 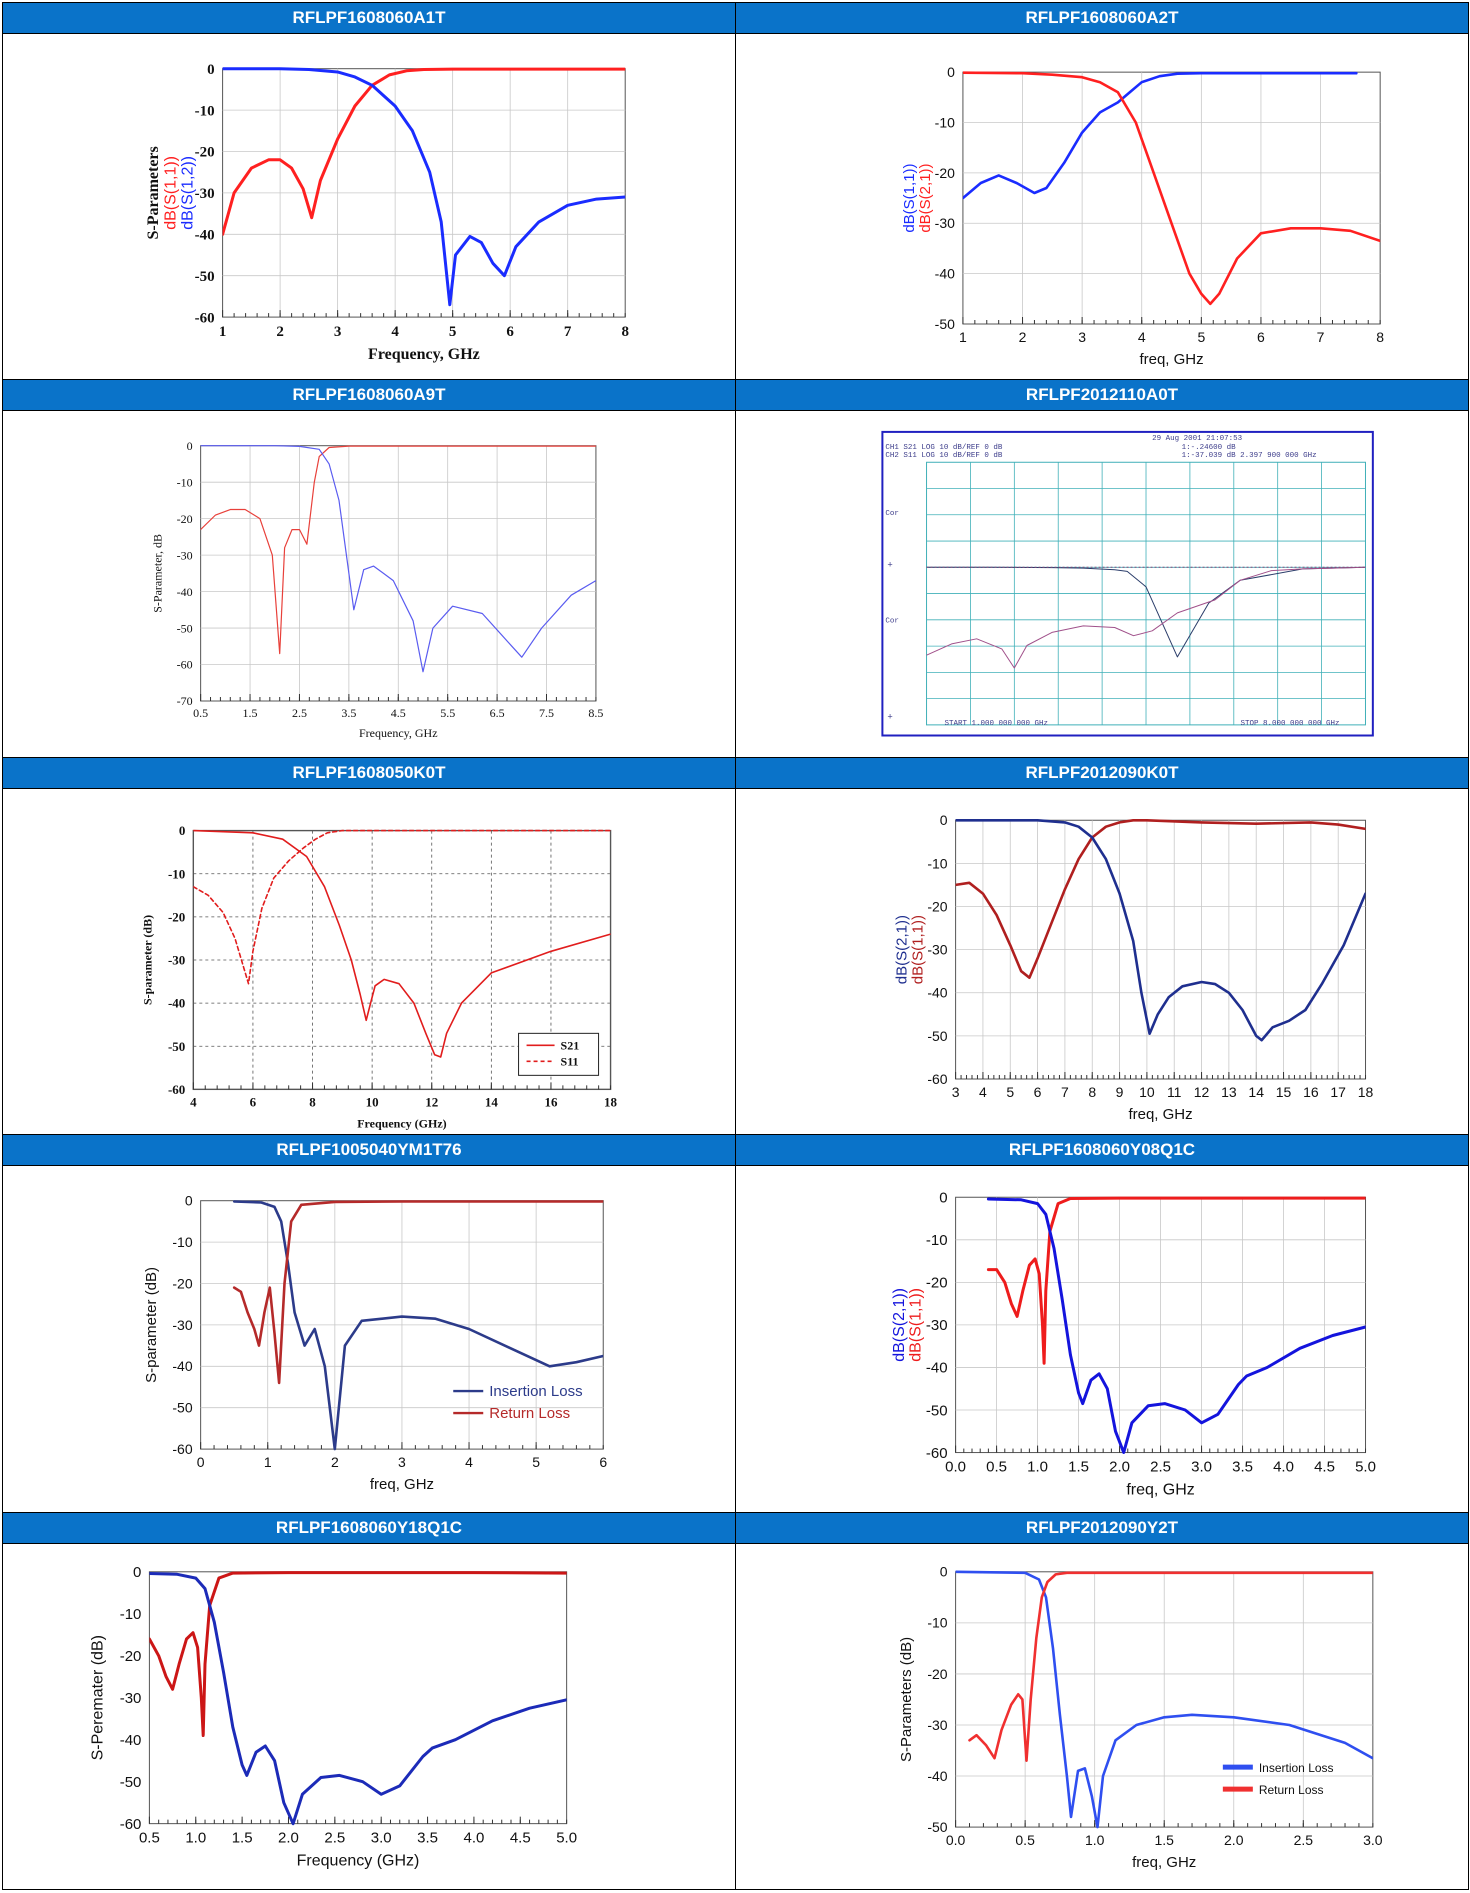 What do you see at coordinates (944, 448) in the screenshot?
I see `vna-ch1-line: CH1 S21 LOG 10 dB/REF 0 dB` at bounding box center [944, 448].